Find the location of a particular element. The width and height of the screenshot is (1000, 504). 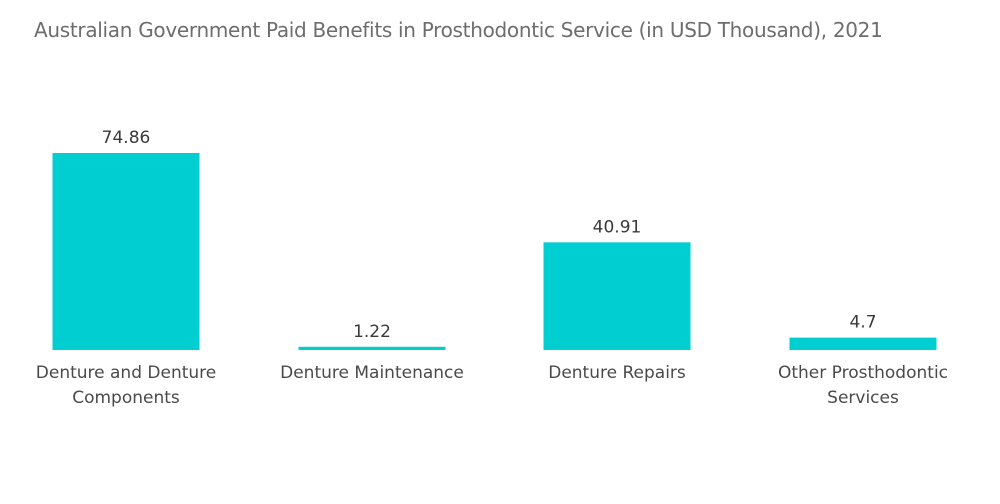

value-label-1: 1.22 is located at coordinates (372, 332).